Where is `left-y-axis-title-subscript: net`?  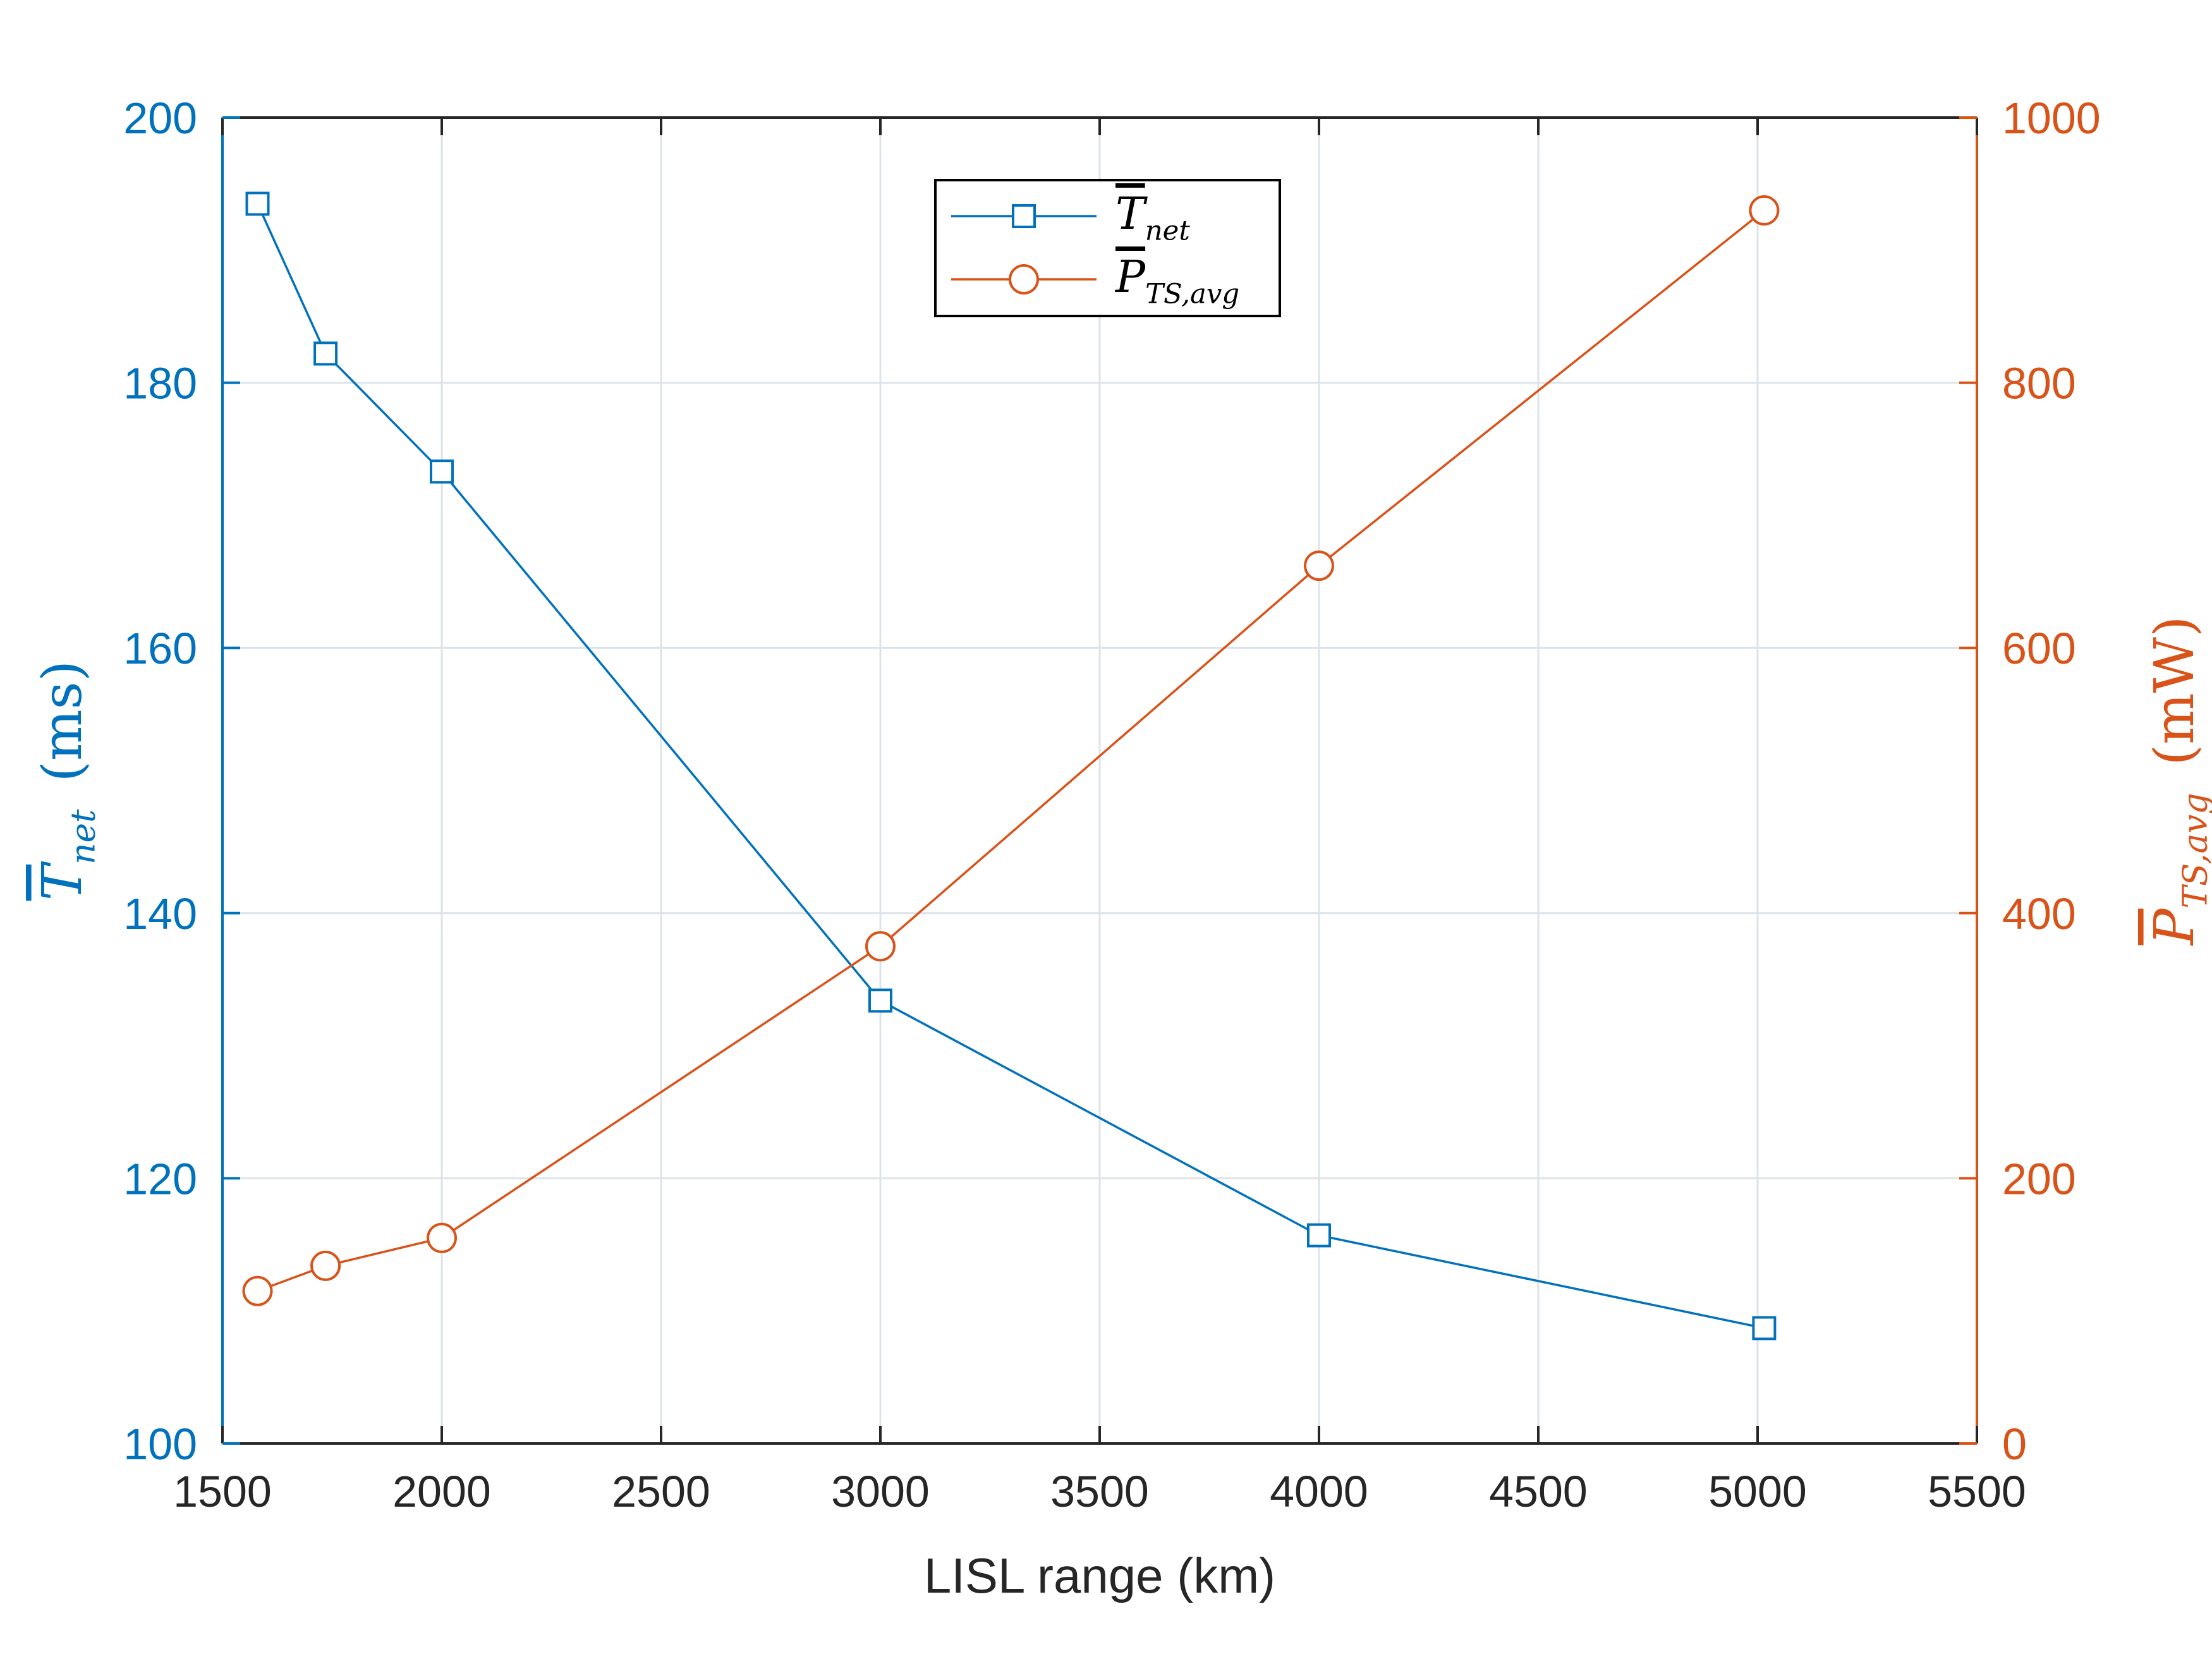
left-y-axis-title-subscript: net is located at coordinates (83, 837).